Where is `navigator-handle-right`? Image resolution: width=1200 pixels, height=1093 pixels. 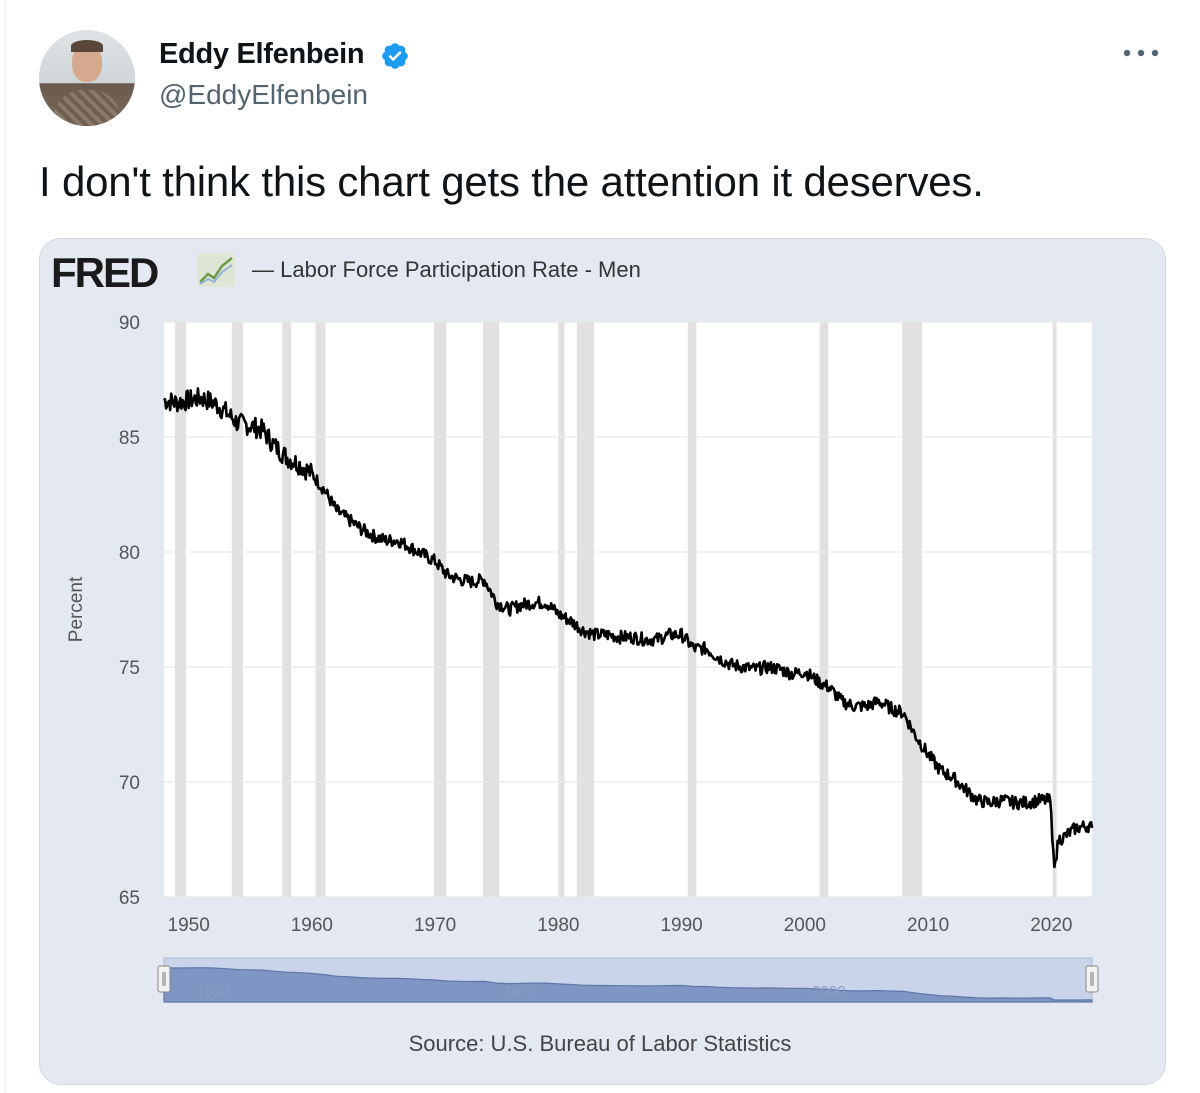
navigator-handle-right is located at coordinates (1092, 979).